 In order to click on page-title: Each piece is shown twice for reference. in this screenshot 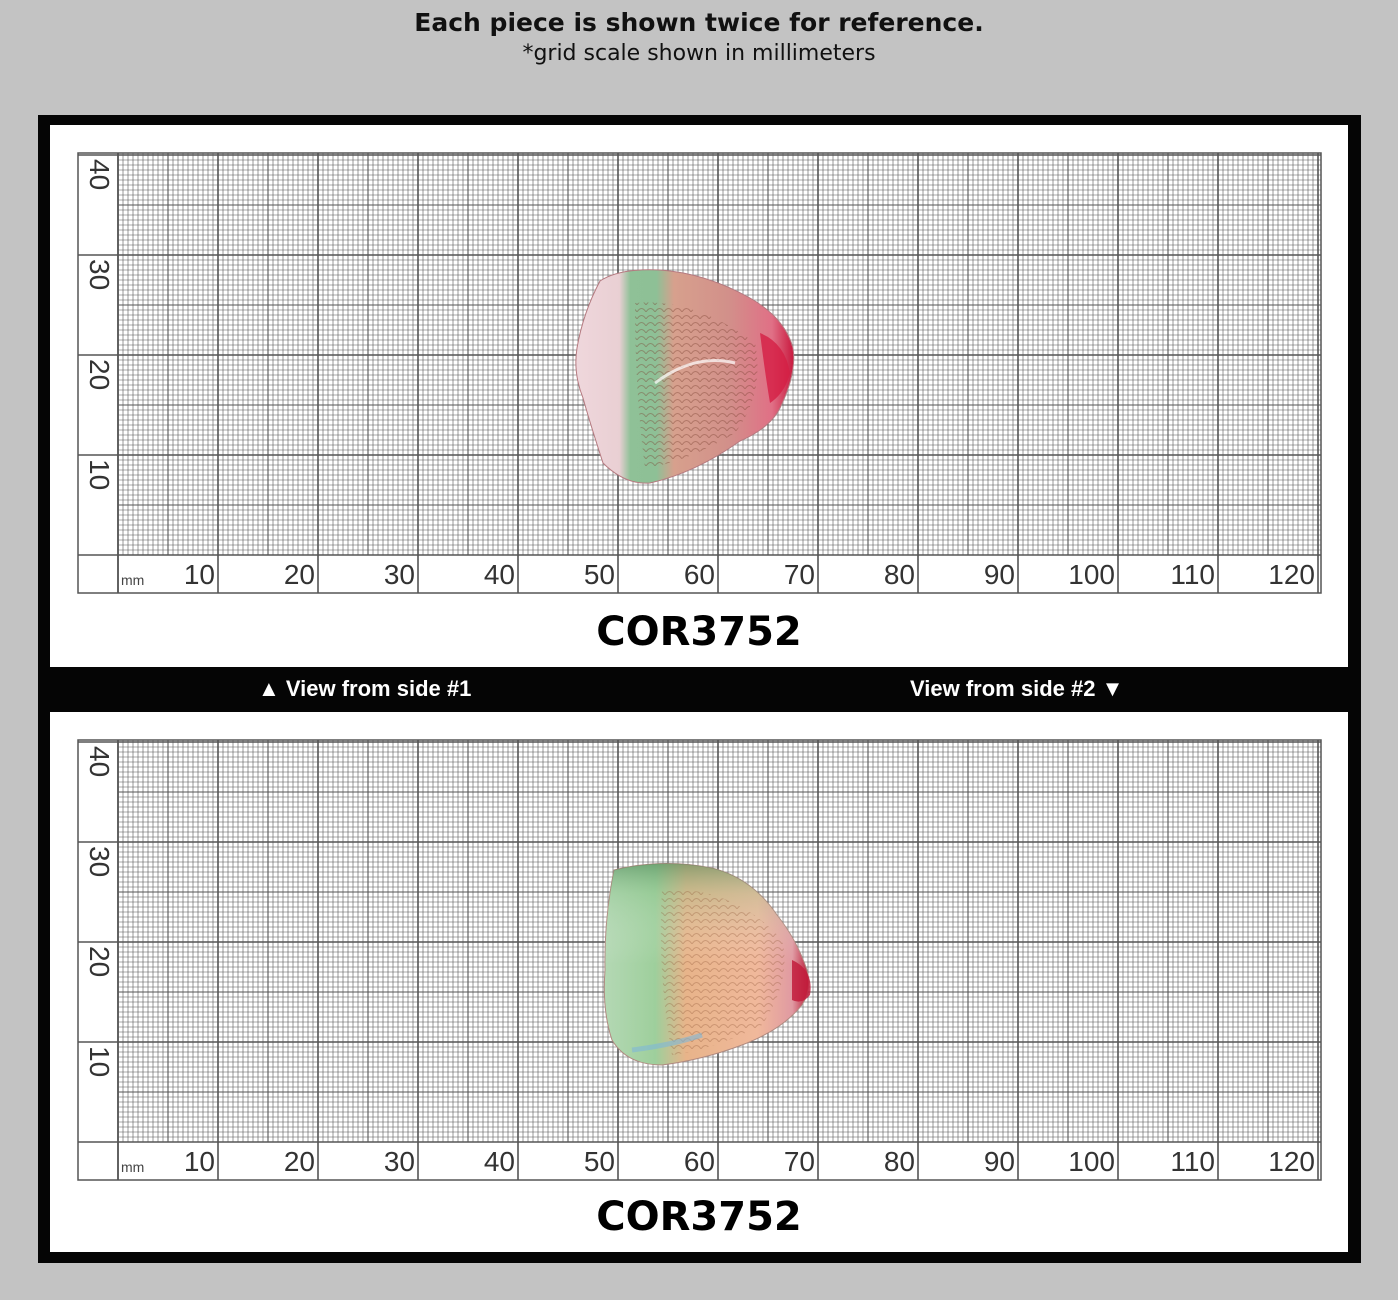, I will do `click(699, 22)`.